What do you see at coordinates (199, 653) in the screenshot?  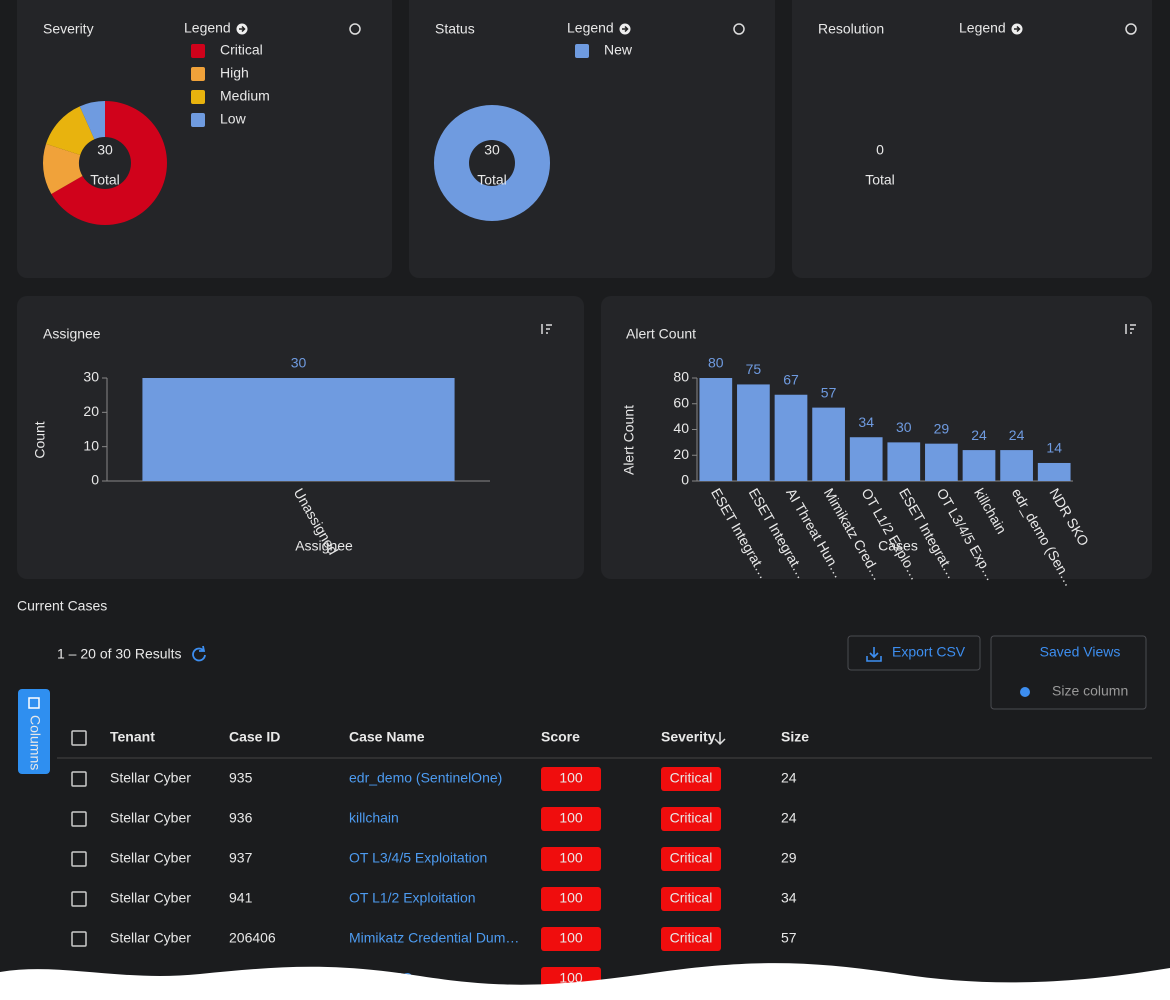 I see `refresh-icon` at bounding box center [199, 653].